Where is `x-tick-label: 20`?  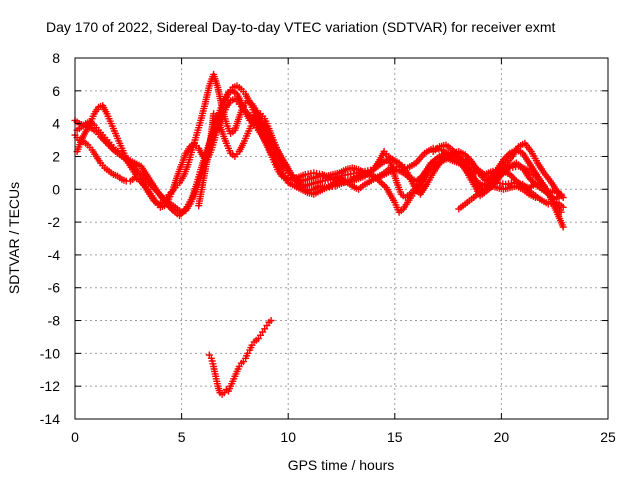 x-tick-label: 20 is located at coordinates (502, 437).